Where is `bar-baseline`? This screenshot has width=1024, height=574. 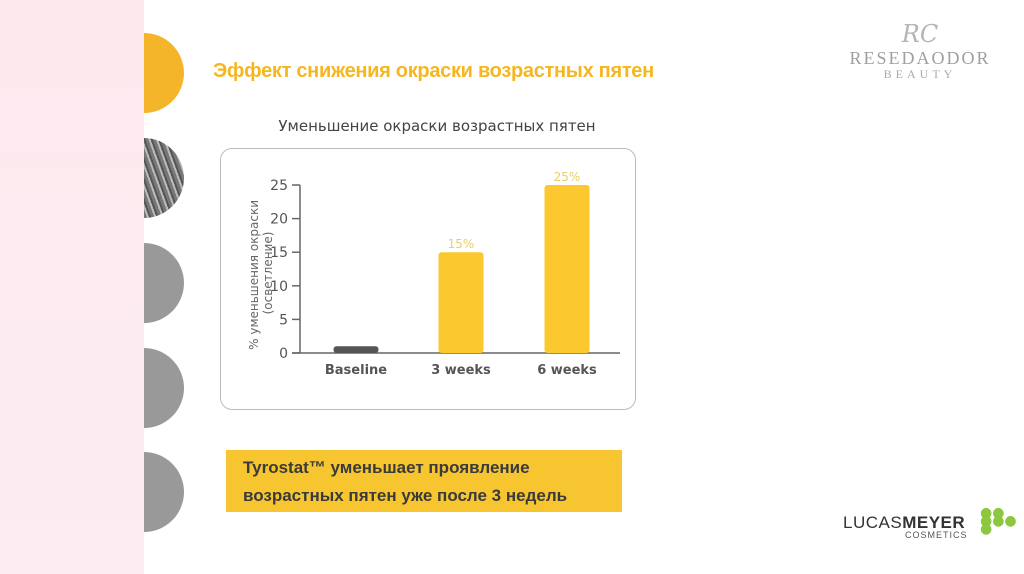
bar-baseline is located at coordinates (356, 349).